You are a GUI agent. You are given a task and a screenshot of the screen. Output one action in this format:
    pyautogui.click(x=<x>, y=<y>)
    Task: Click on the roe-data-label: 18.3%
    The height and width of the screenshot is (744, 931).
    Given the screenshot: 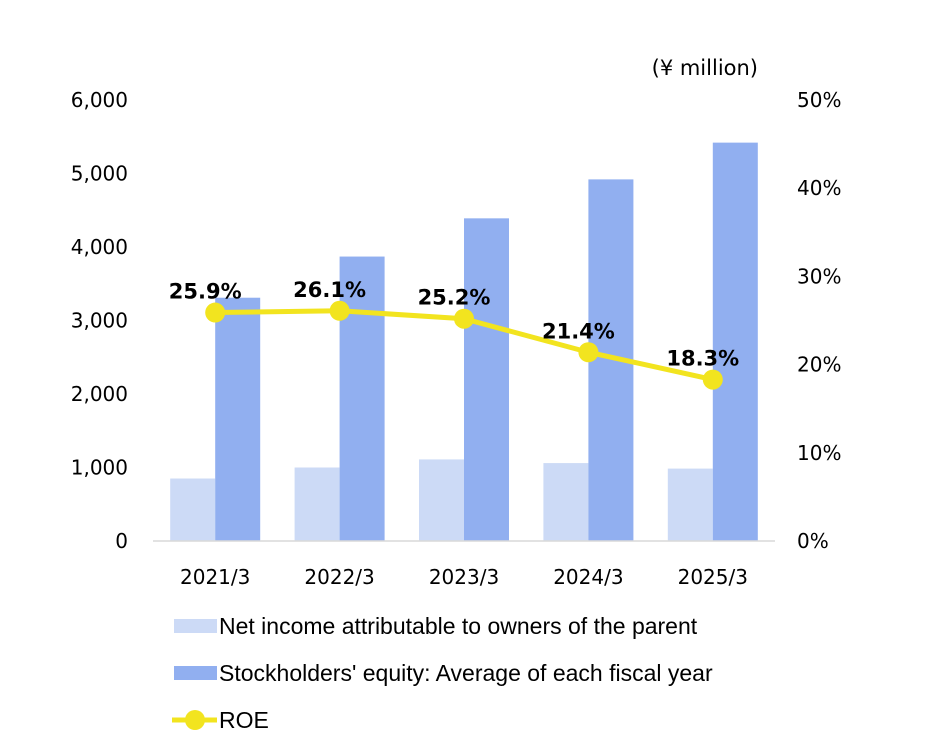 What is the action you would take?
    pyautogui.click(x=702, y=359)
    